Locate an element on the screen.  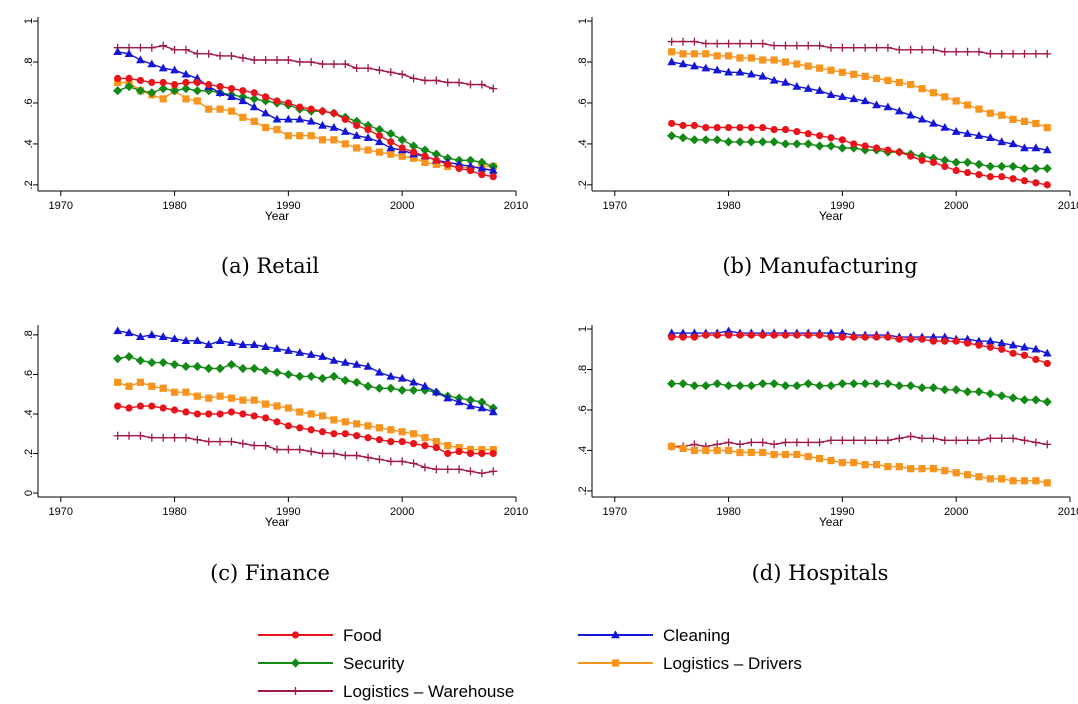
series-logistics-drivers is located at coordinates (305, 125).